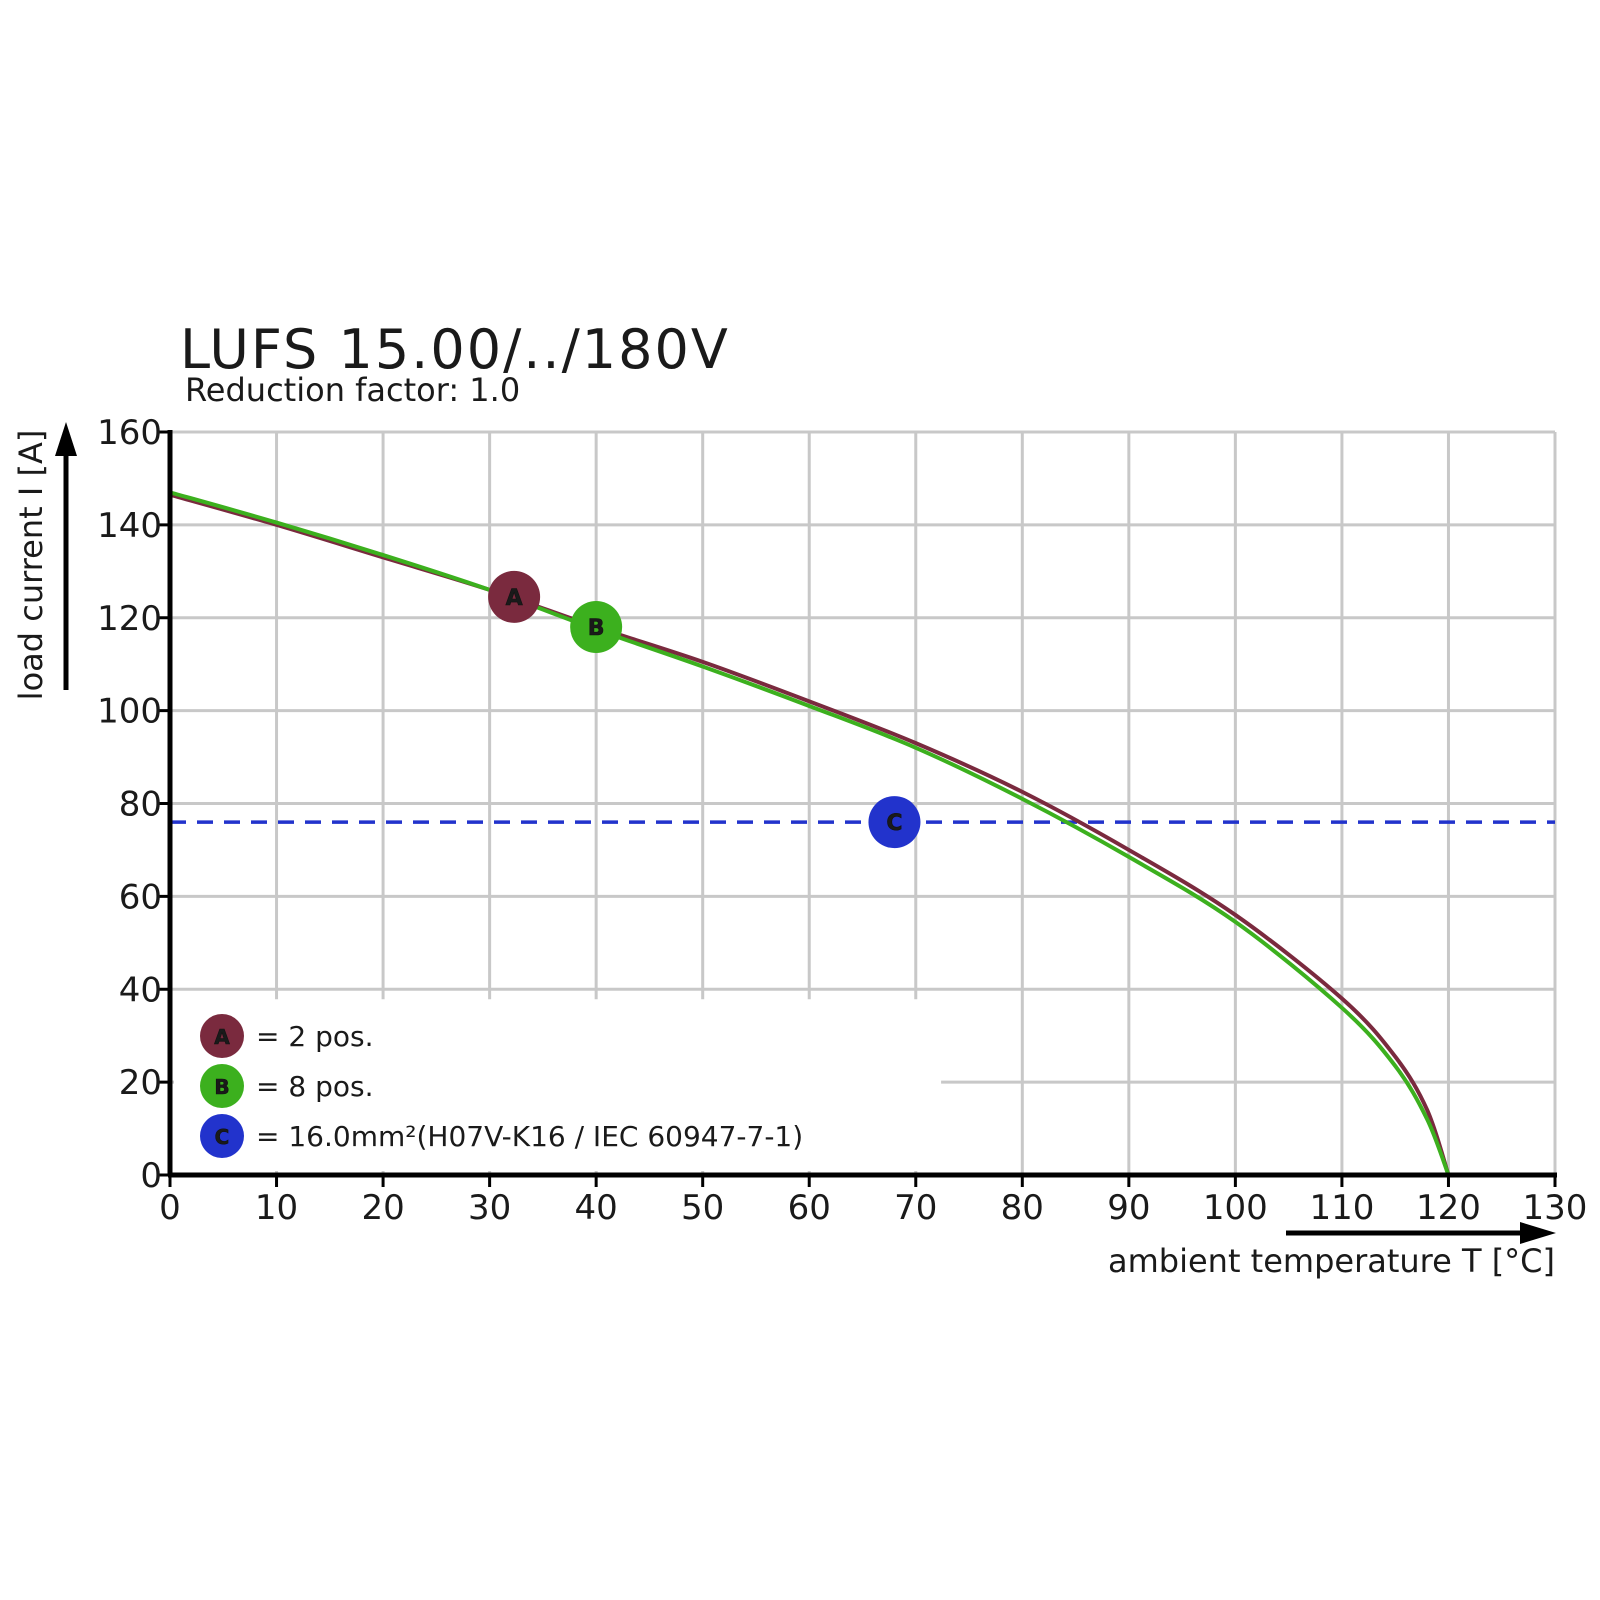 The image size is (1600, 1600). Describe the element at coordinates (1022, 1208) in the screenshot. I see `x-tick-label: 80` at that location.